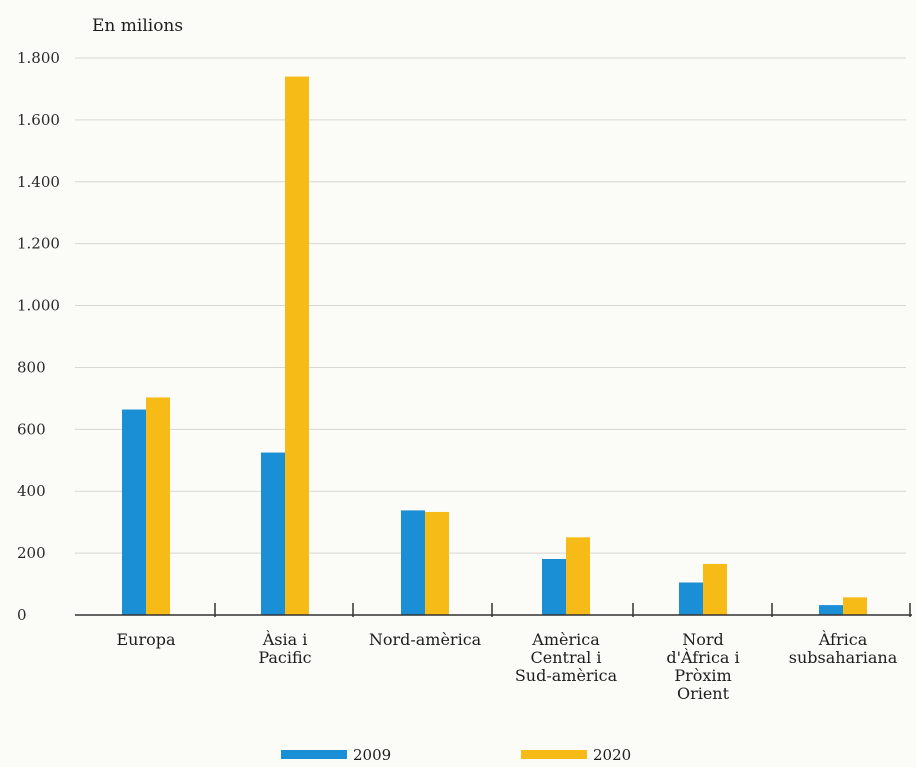 The height and width of the screenshot is (767, 916). Describe the element at coordinates (137, 26) in the screenshot. I see `y-unit-label: En milions` at that location.